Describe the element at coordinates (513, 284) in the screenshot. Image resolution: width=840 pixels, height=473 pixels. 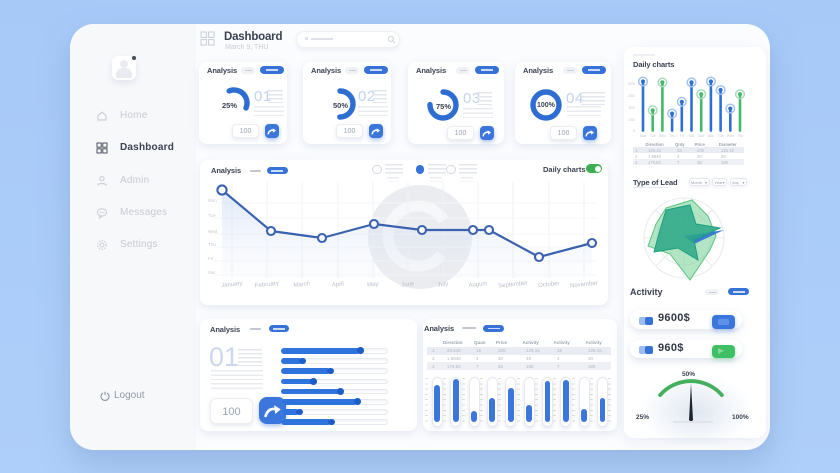
I see `svg-text: September` at that location.